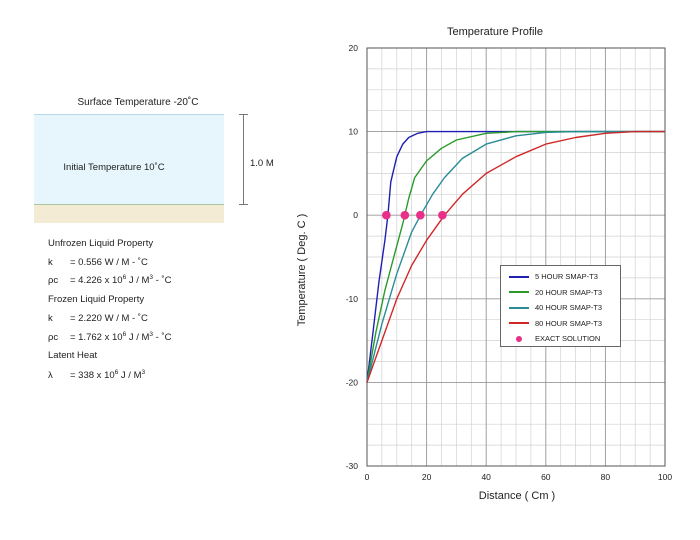 The height and width of the screenshot is (540, 700). What do you see at coordinates (143, 372) in the screenshot?
I see `latent-unit-exponent: 3` at bounding box center [143, 372].